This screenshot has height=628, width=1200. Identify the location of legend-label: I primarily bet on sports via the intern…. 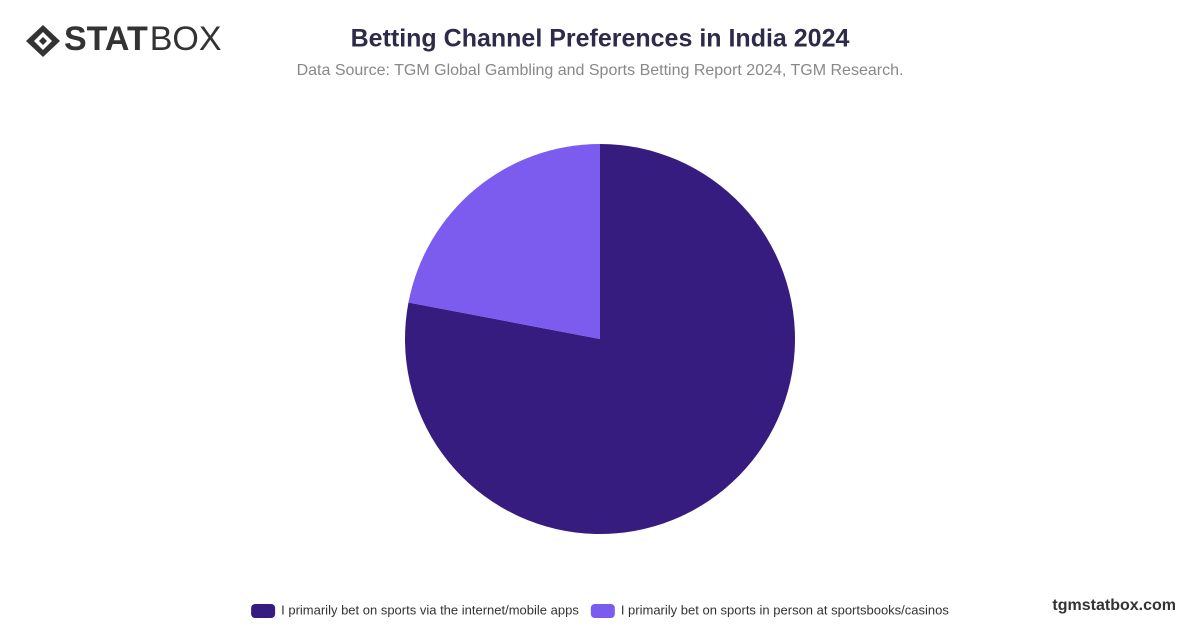
(430, 609).